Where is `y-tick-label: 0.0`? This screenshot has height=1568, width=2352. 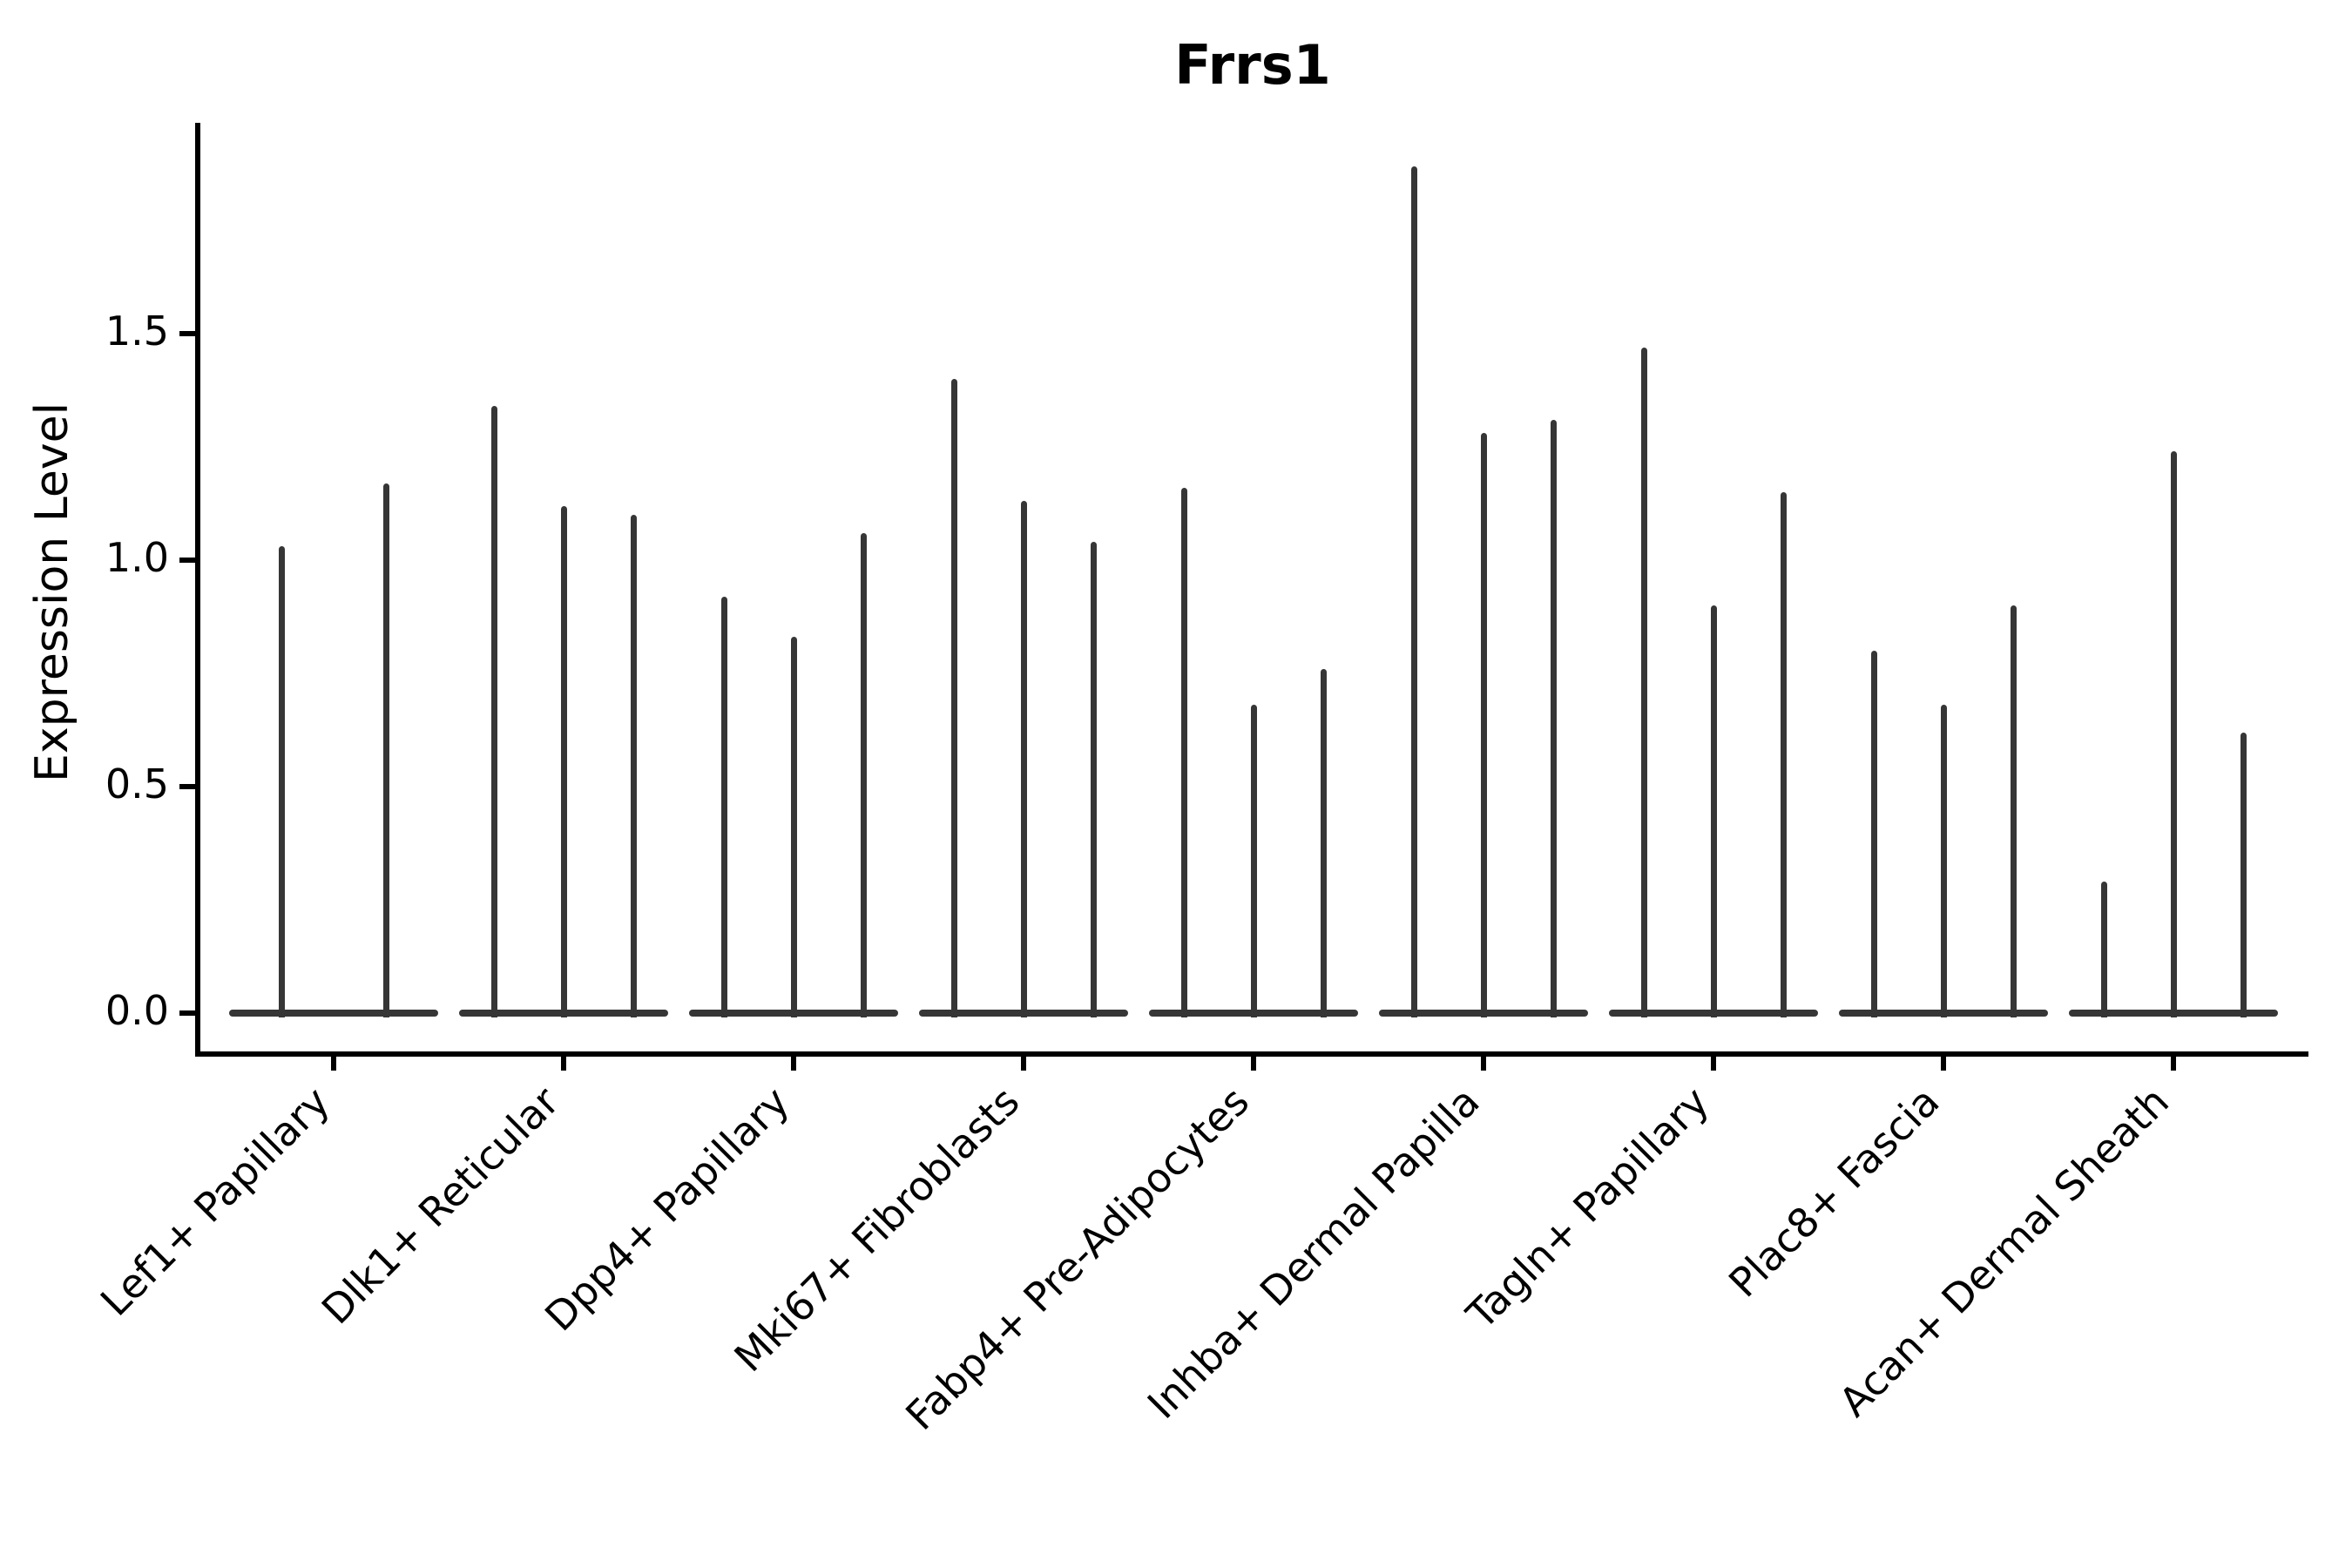 y-tick-label: 0.0 is located at coordinates (137, 1011).